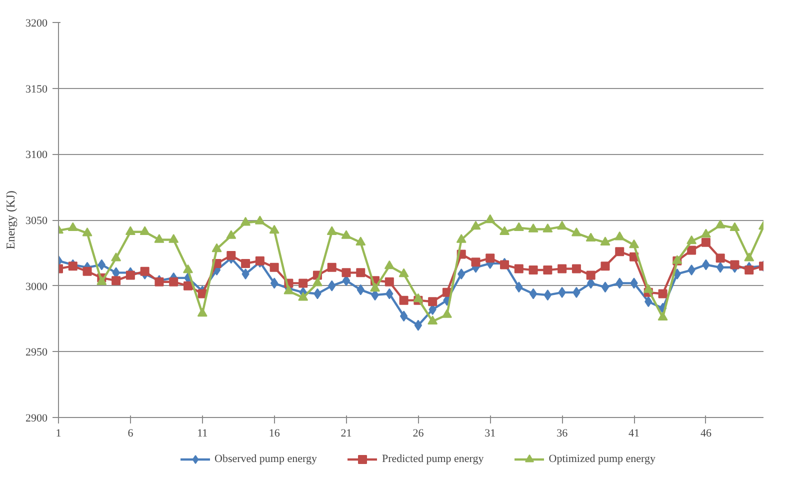 Image resolution: width=808 pixels, height=491 pixels. What do you see at coordinates (131, 434) in the screenshot?
I see `x-tick-label: 6` at bounding box center [131, 434].